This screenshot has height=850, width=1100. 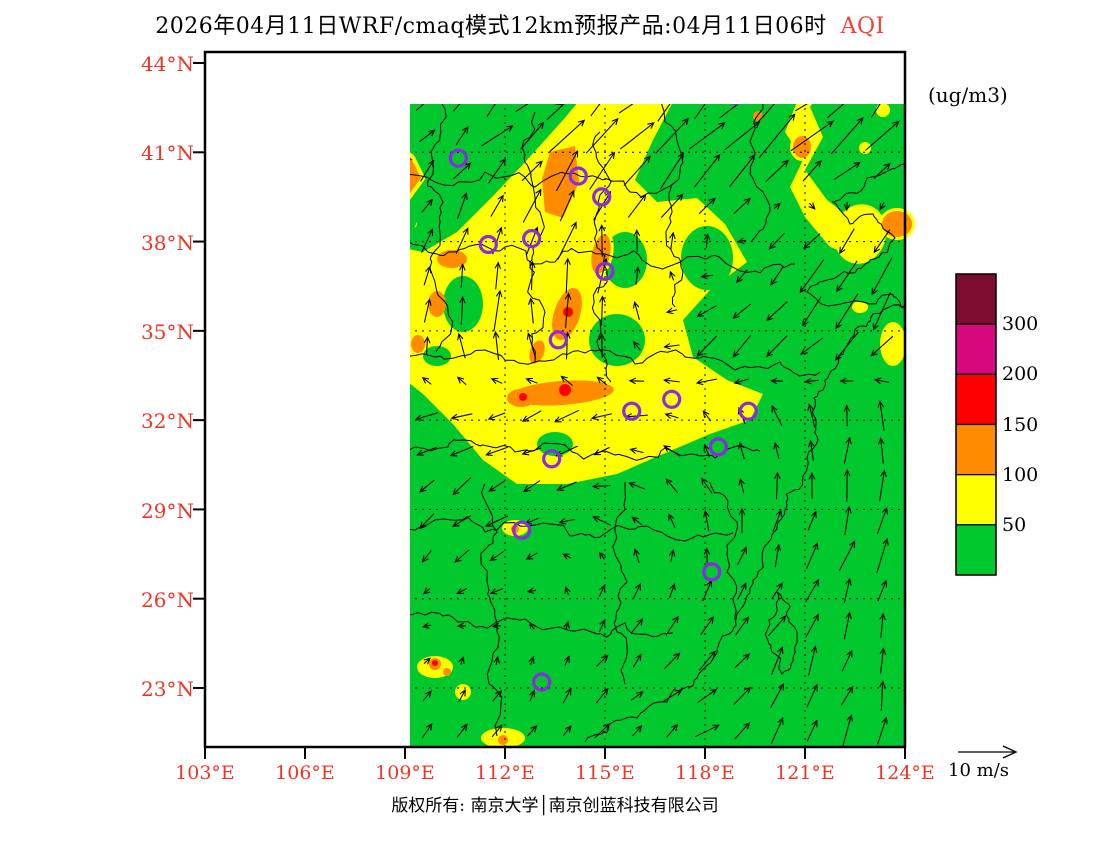 What do you see at coordinates (805, 773) in the screenshot?
I see `x-tick-121e: 121°E` at bounding box center [805, 773].